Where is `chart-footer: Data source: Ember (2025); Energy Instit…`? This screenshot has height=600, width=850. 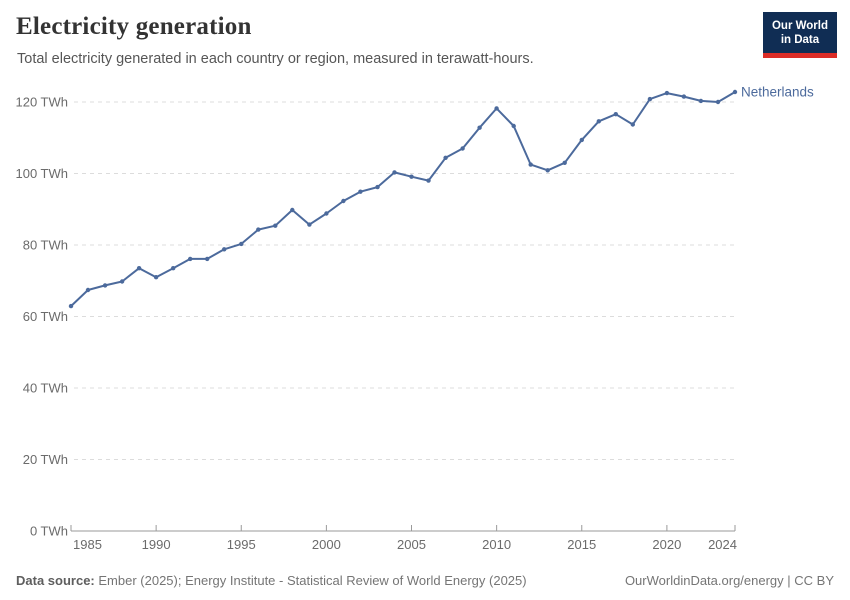
chart-footer: Data source: Ember (2025); Energy Instit… is located at coordinates (425, 580).